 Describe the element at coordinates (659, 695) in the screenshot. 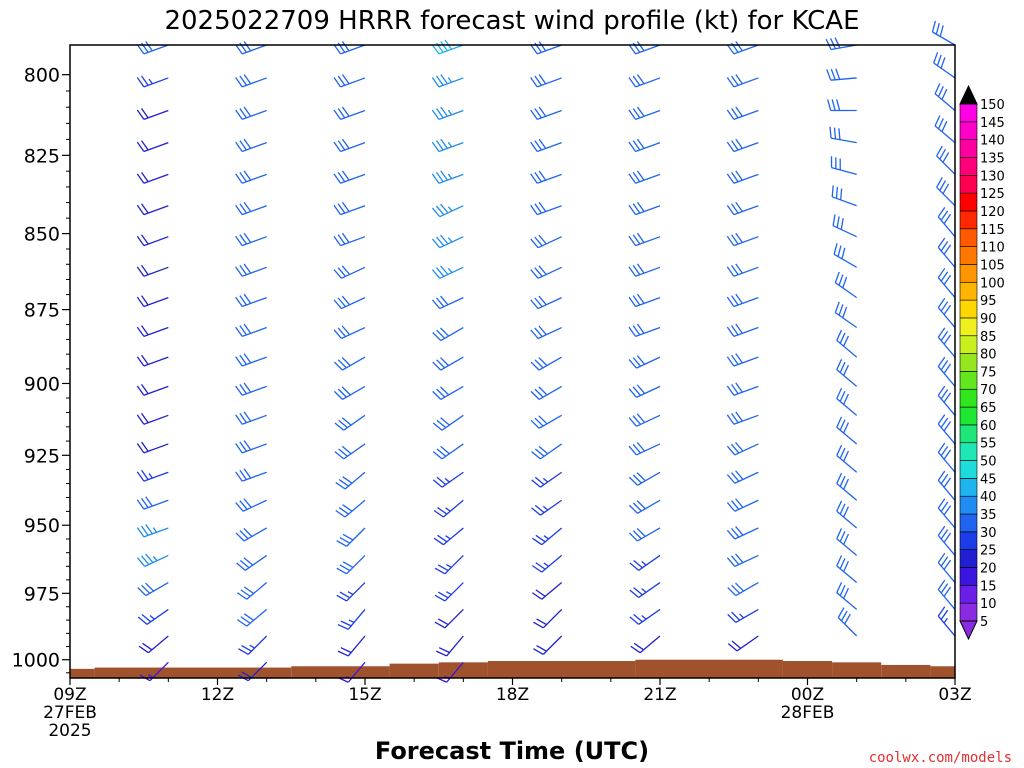

I see `x-tick-label: 21Z` at that location.